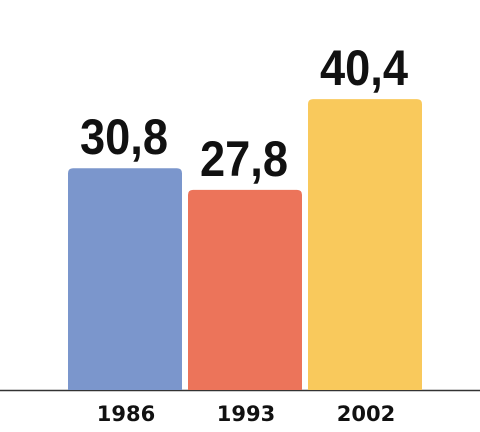 This screenshot has width=480, height=432. What do you see at coordinates (366, 414) in the screenshot?
I see `x-tick-label: 2002` at bounding box center [366, 414].